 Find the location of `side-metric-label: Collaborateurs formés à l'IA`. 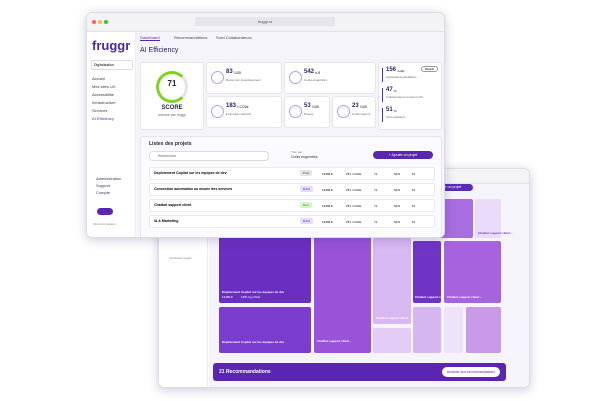

side-metric-label: Collaborateurs formés à l'IA is located at coordinates (404, 97).